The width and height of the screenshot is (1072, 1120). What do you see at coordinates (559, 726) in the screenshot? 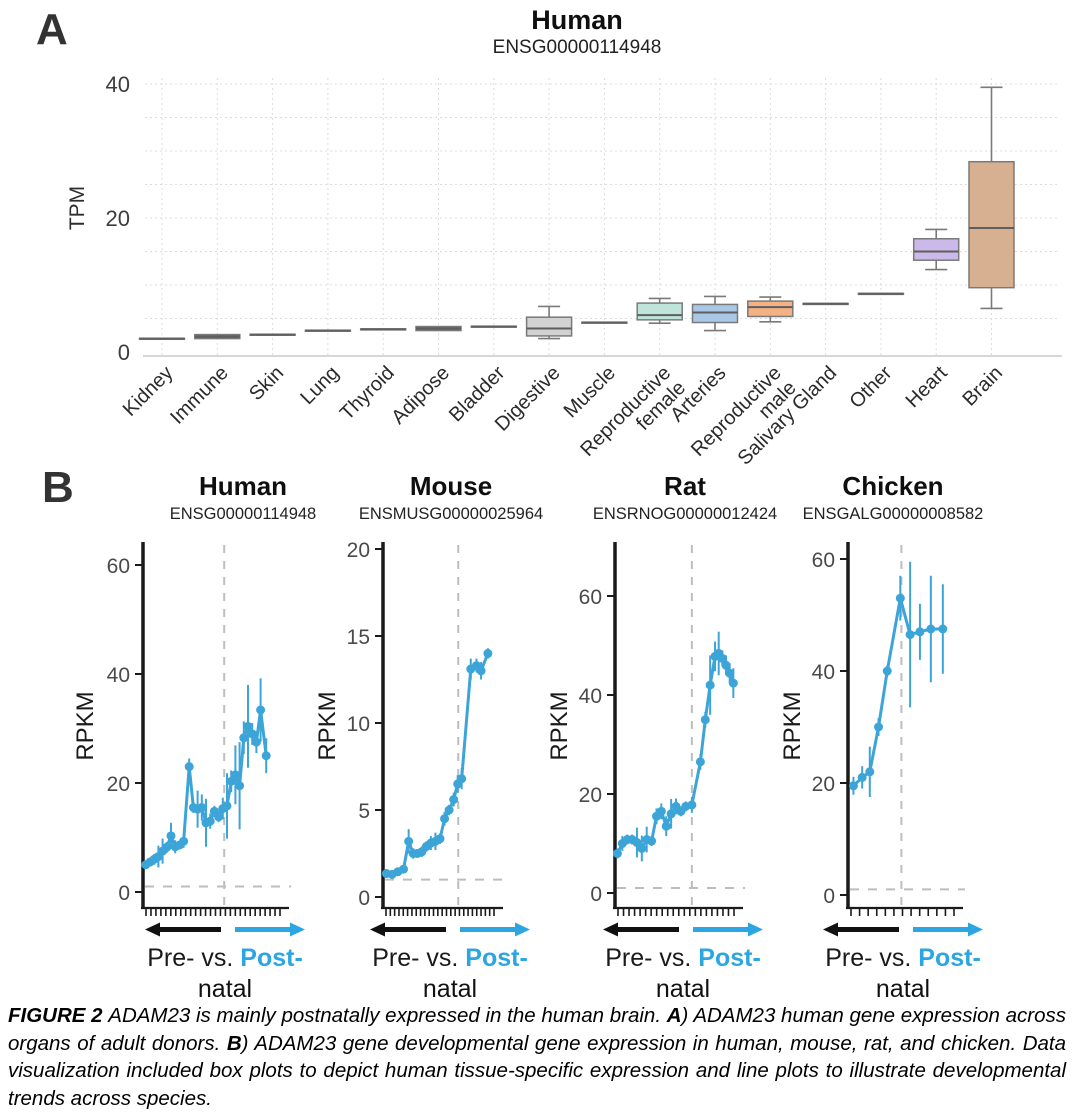
I see `rpkm-axis-label-rat: RPKM` at bounding box center [559, 726].